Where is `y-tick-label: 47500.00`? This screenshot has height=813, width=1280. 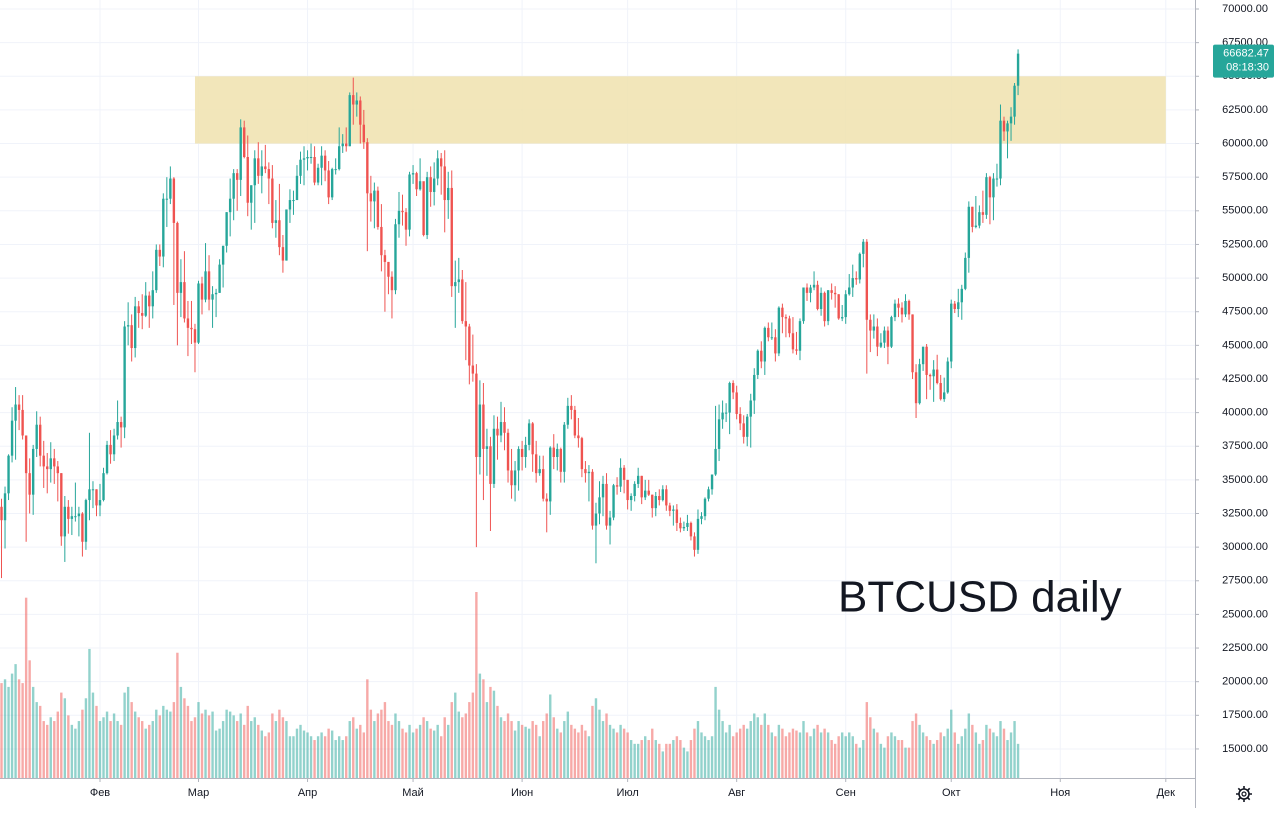
y-tick-label: 47500.00 is located at coordinates (1245, 312).